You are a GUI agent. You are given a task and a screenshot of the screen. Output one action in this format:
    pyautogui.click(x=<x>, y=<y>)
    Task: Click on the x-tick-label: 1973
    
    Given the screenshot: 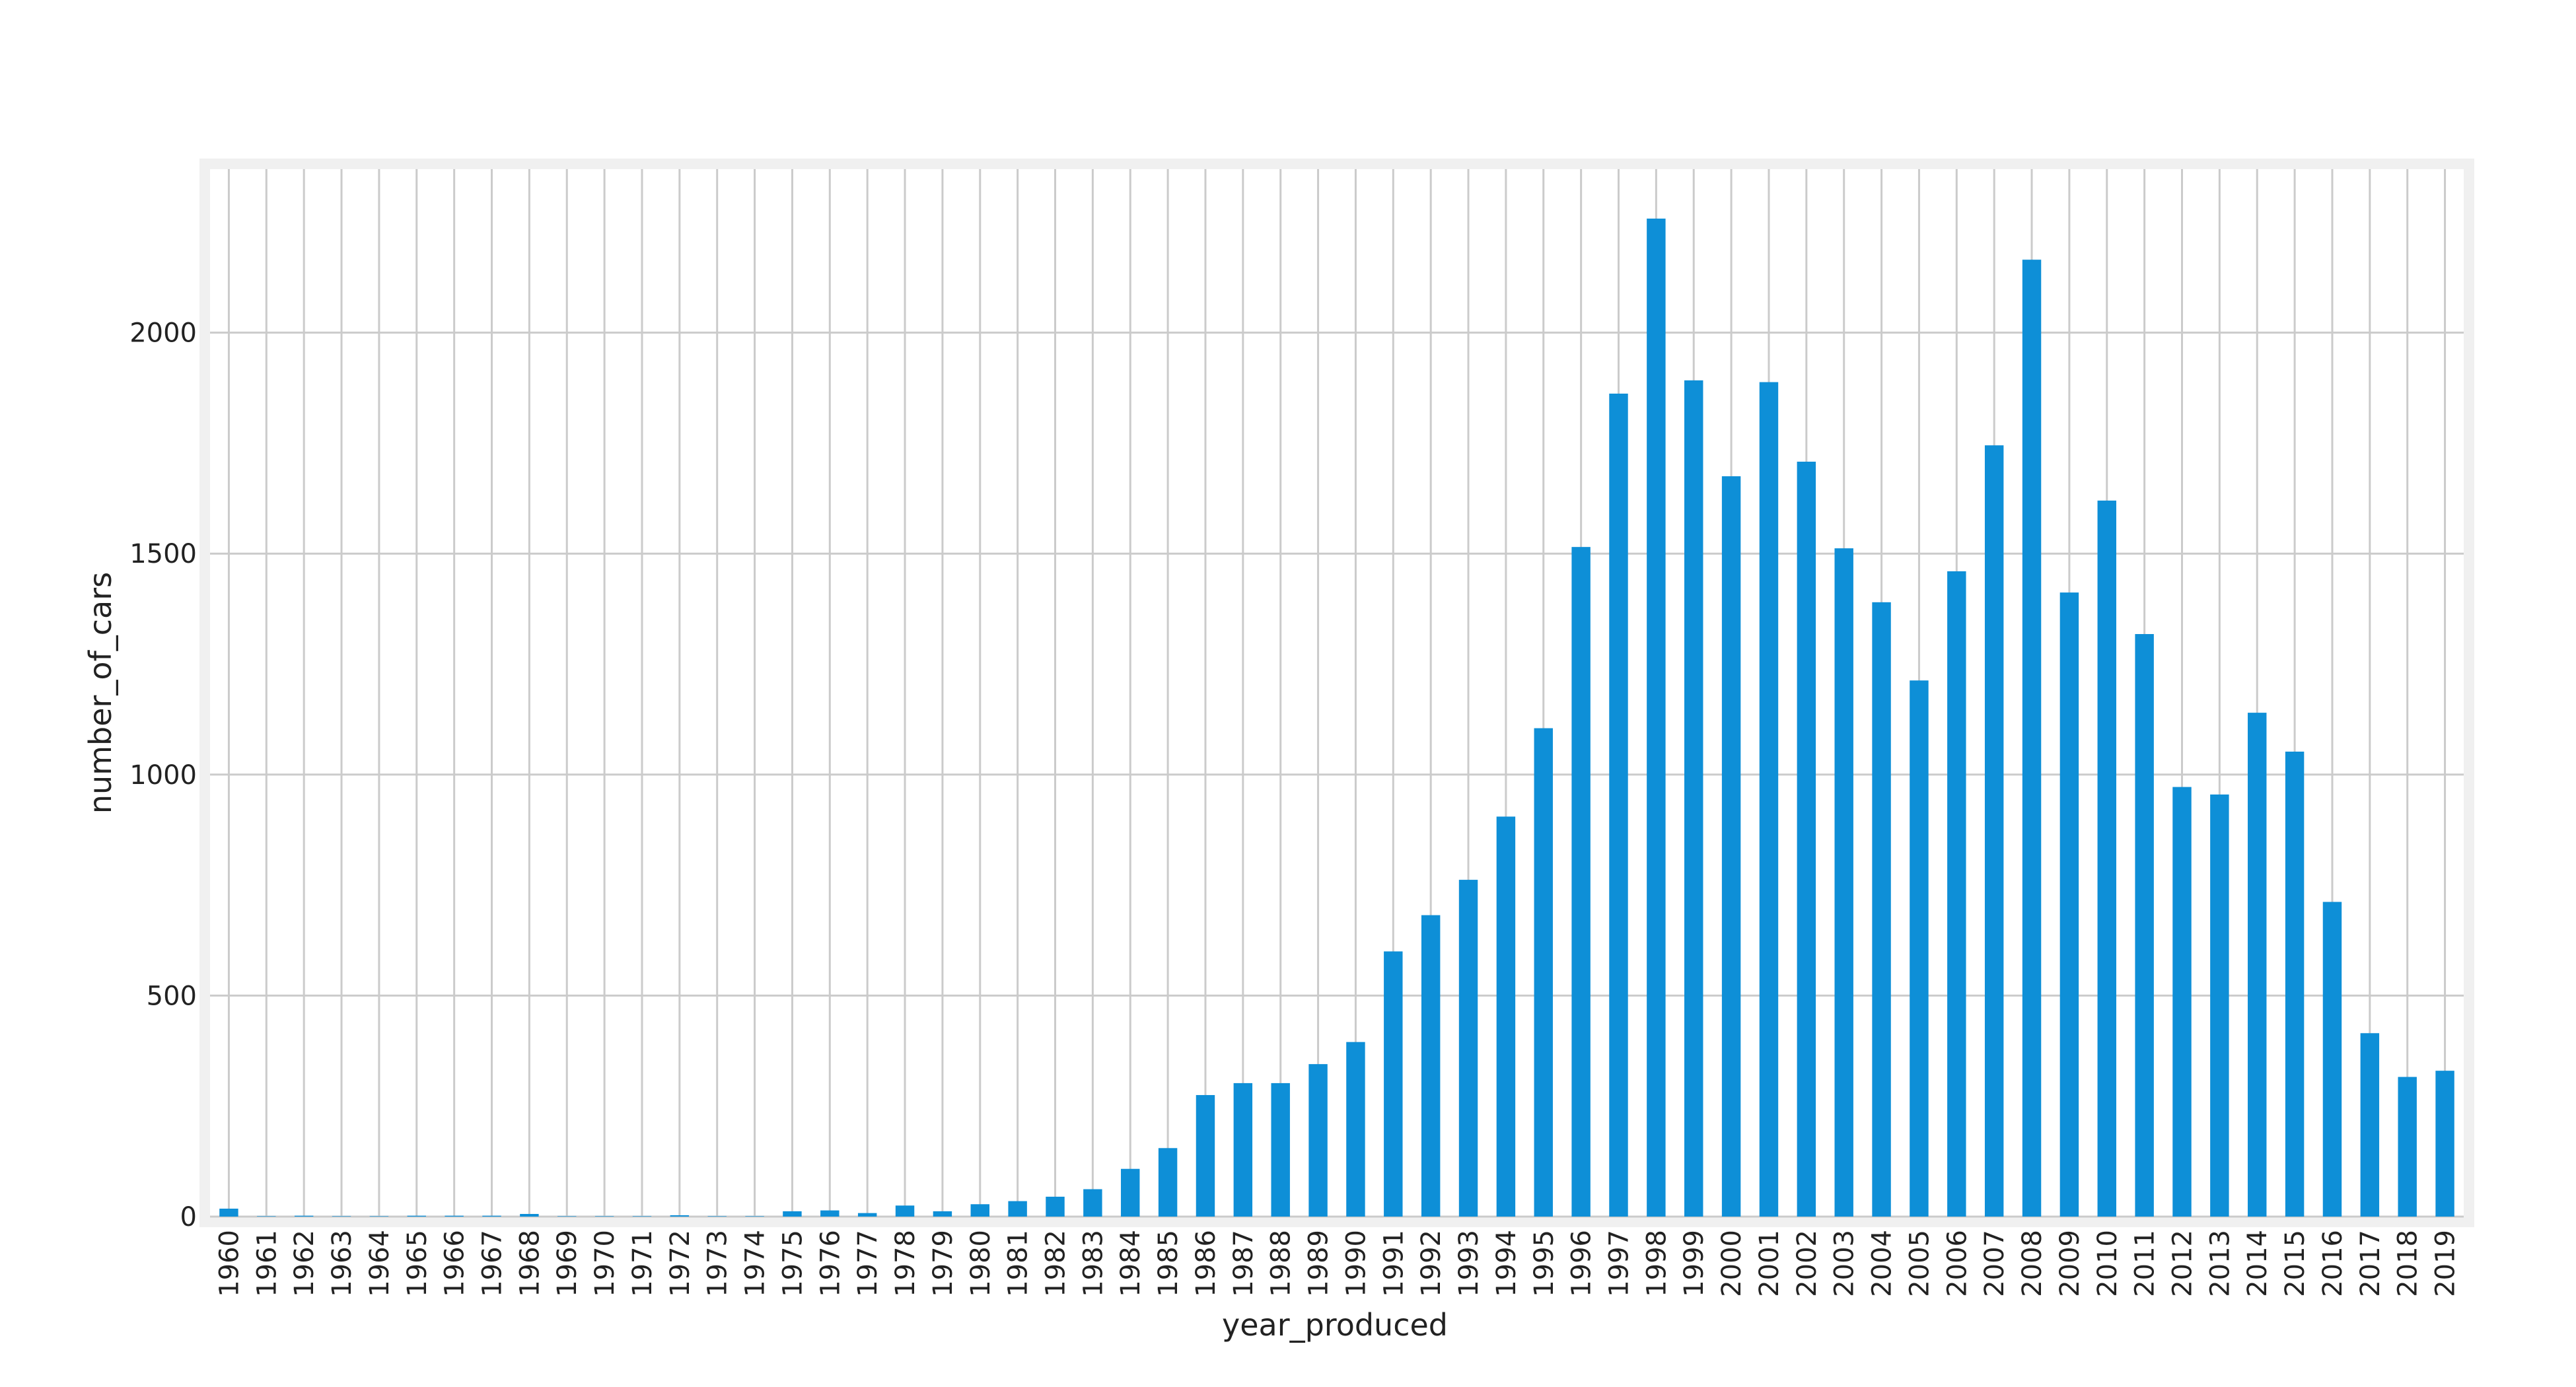 What is the action you would take?
    pyautogui.click(x=718, y=1263)
    